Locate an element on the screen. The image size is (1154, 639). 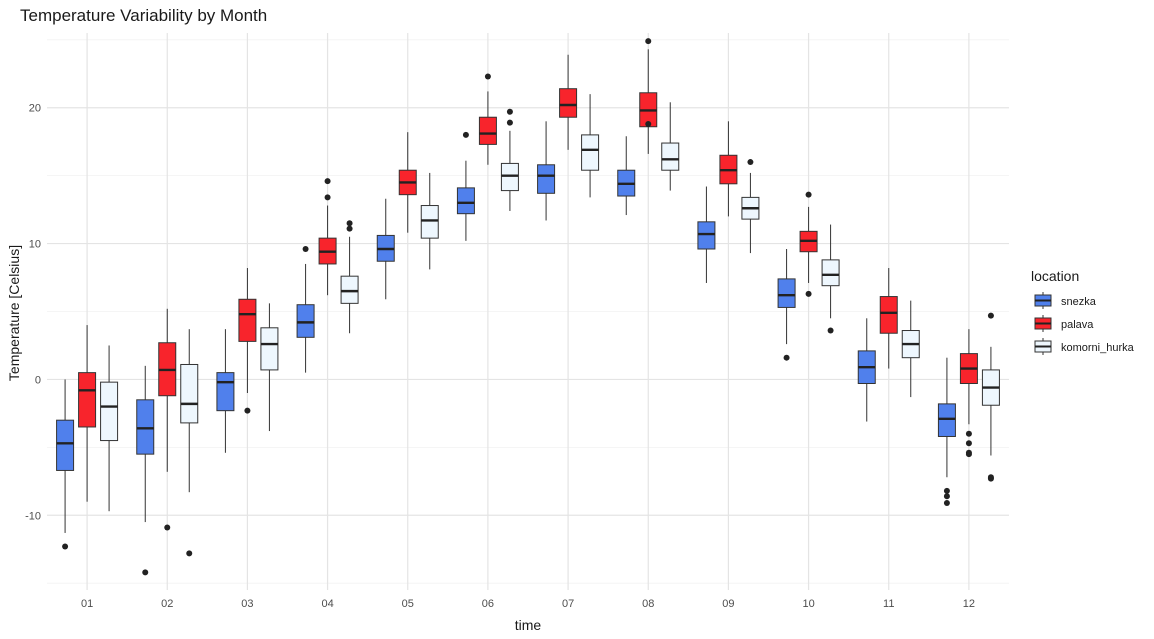
y-tick-label: 10 is located at coordinates (35, 245).